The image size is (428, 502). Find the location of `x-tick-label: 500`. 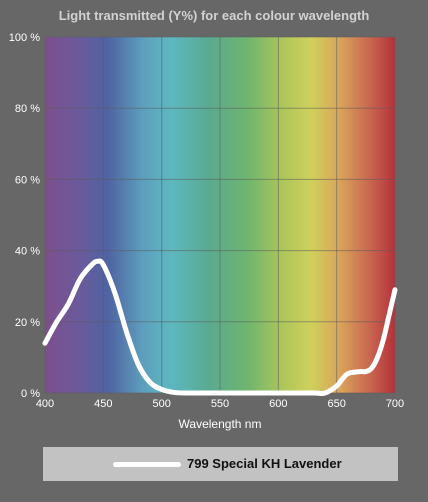

x-tick-label: 500 is located at coordinates (161, 404).